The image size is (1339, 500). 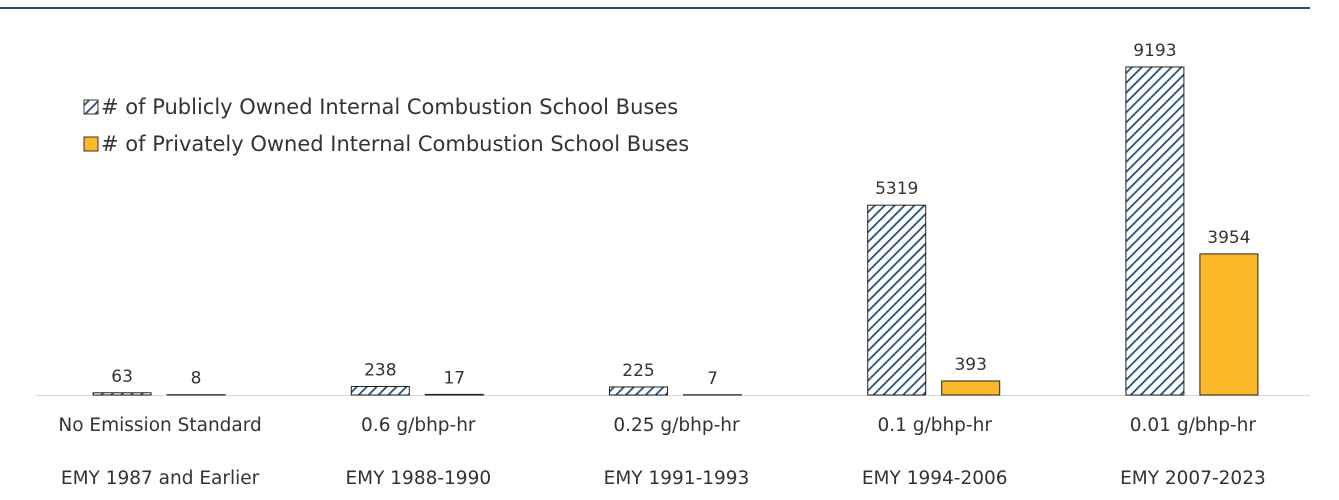 I want to click on x-tick-label: 0.01 g/bhp-hr, so click(x=1193, y=425).